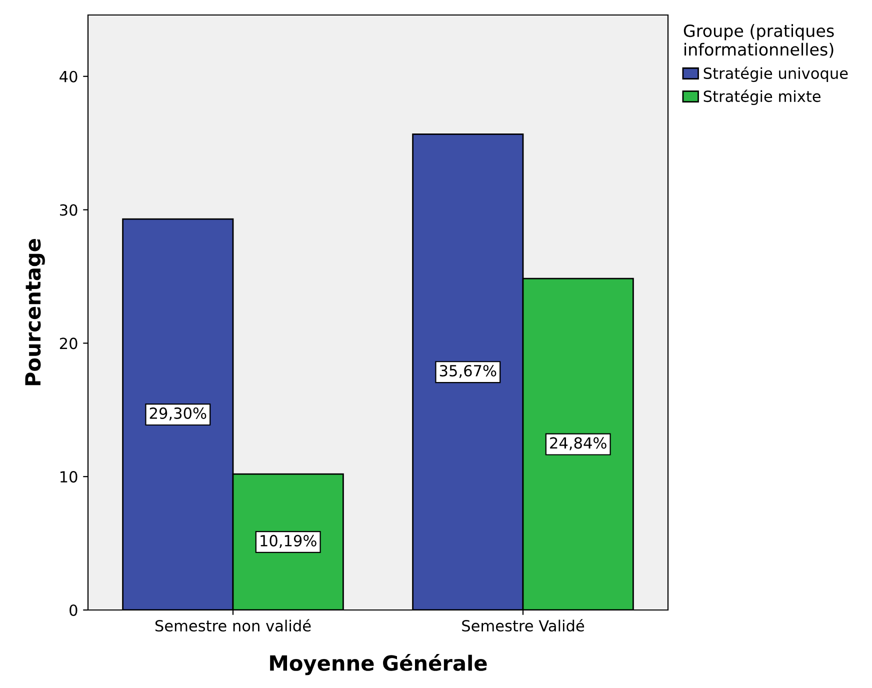 This screenshot has width=872, height=688. Describe the element at coordinates (178, 414) in the screenshot. I see `data-label: 29,30%` at that location.